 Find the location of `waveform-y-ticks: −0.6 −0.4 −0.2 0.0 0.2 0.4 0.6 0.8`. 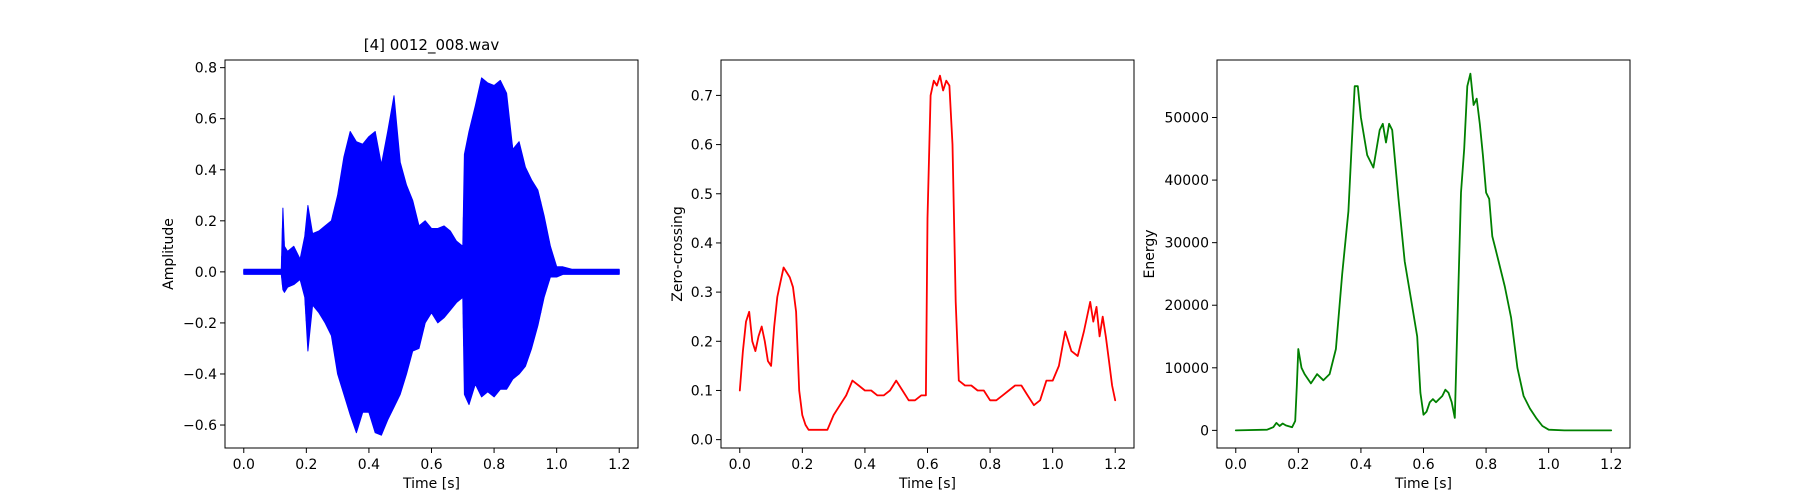

waveform-y-ticks: −0.6 −0.4 −0.2 0.0 0.2 0.4 0.6 0.8 is located at coordinates (204, 247).